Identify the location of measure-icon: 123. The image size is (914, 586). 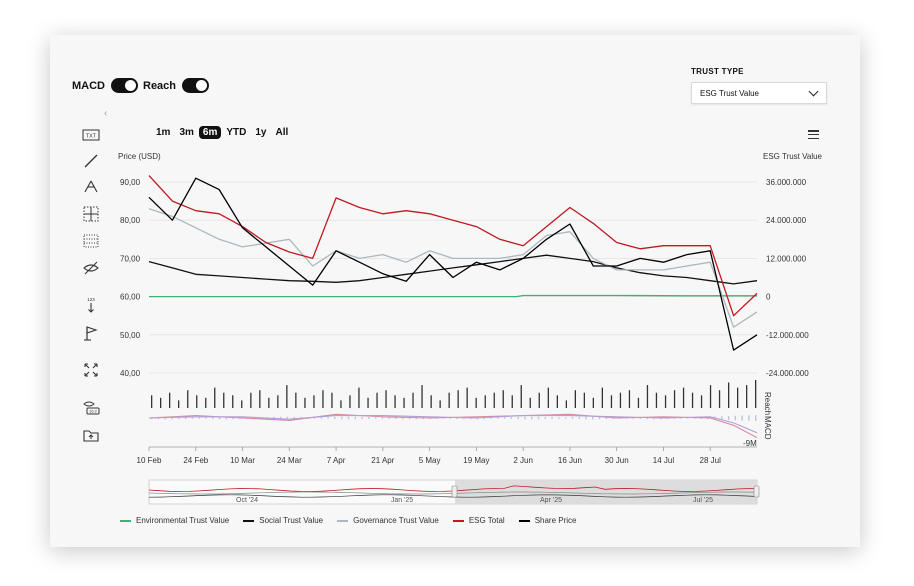
(91, 305).